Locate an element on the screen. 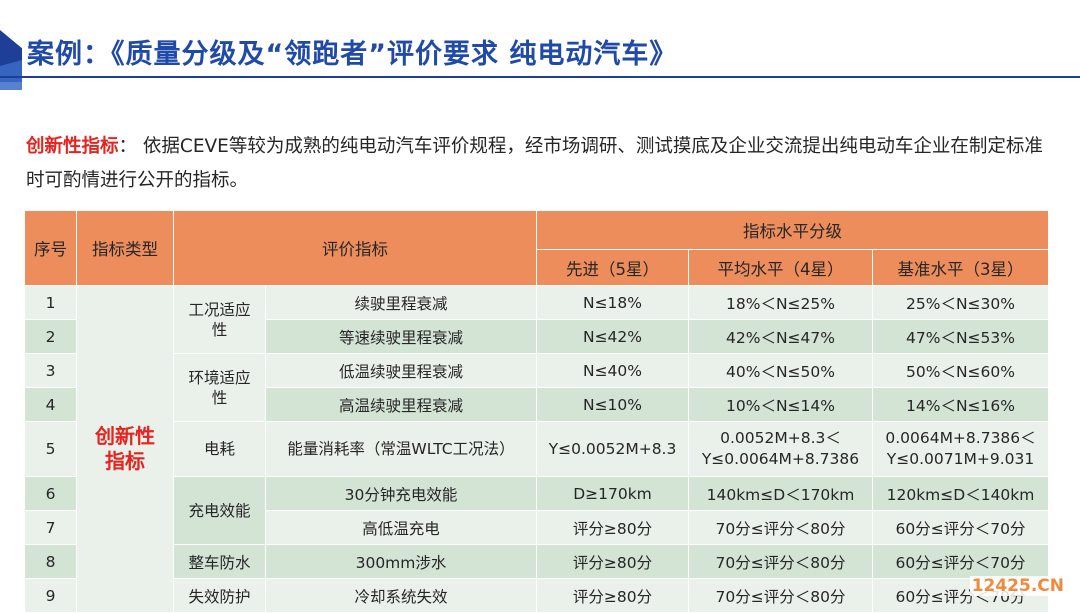 The image size is (1080, 613). header-grade-3star: 基准水平（3星） is located at coordinates (960, 267).